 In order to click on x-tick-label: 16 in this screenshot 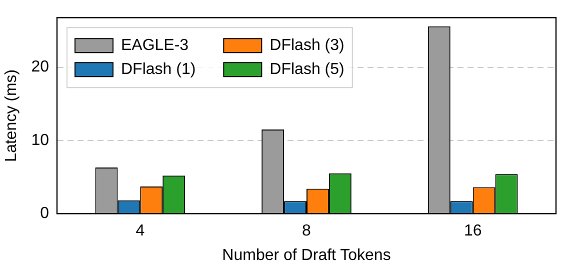, I will do `click(473, 231)`.